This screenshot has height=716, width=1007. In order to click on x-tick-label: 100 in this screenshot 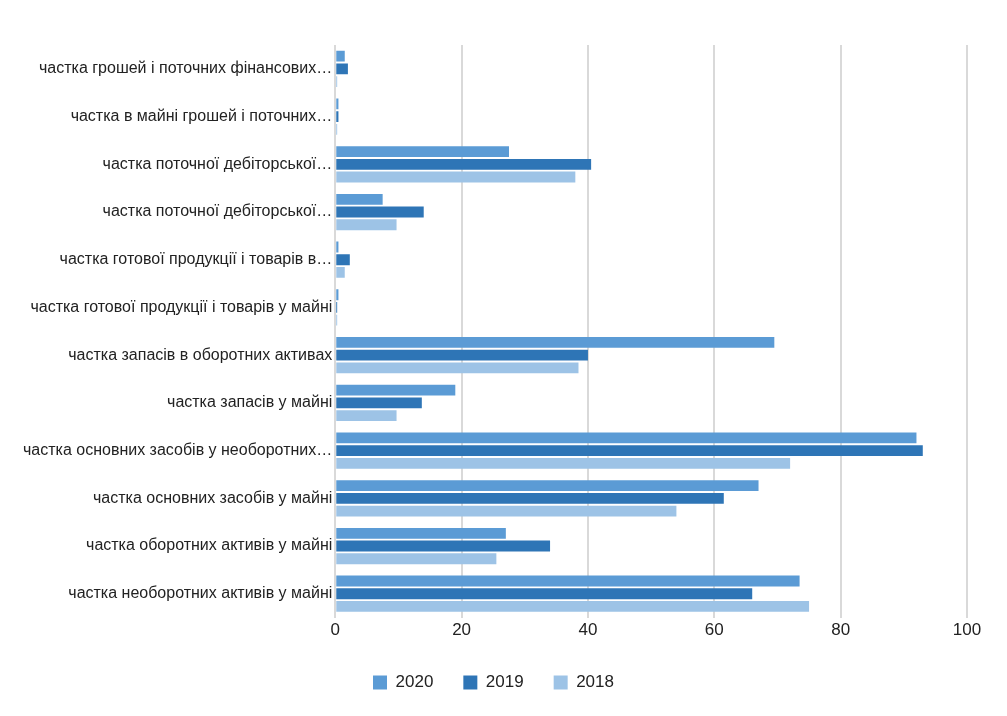, I will do `click(967, 630)`.